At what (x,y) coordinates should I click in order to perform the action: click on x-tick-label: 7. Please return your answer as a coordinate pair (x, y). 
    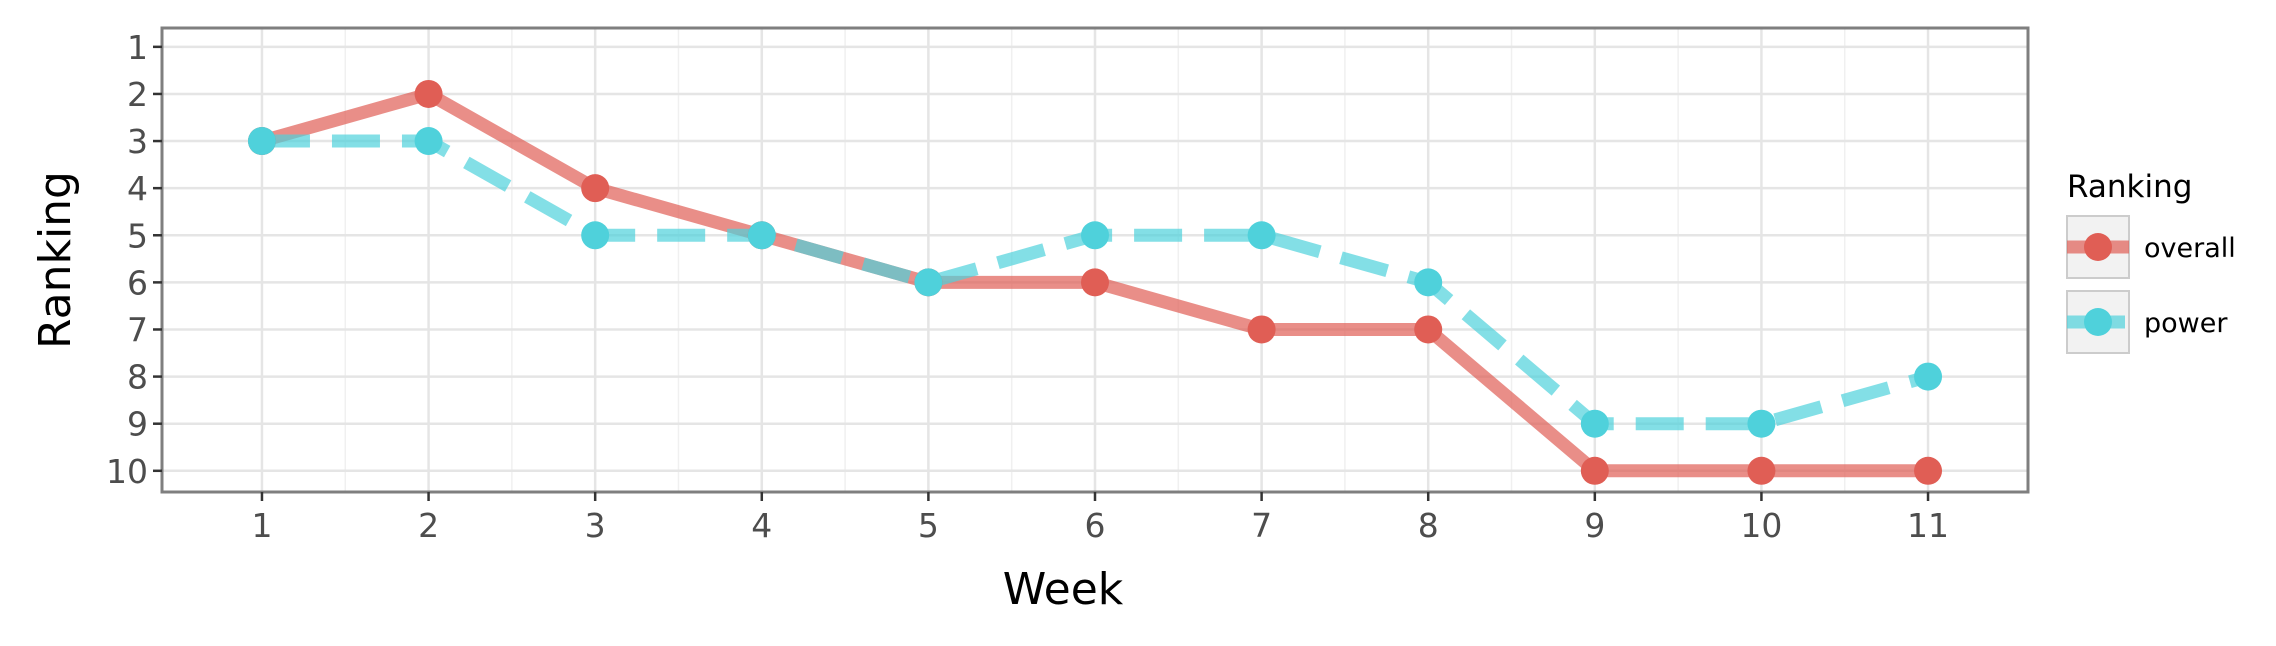
    Looking at the image, I should click on (1261, 525).